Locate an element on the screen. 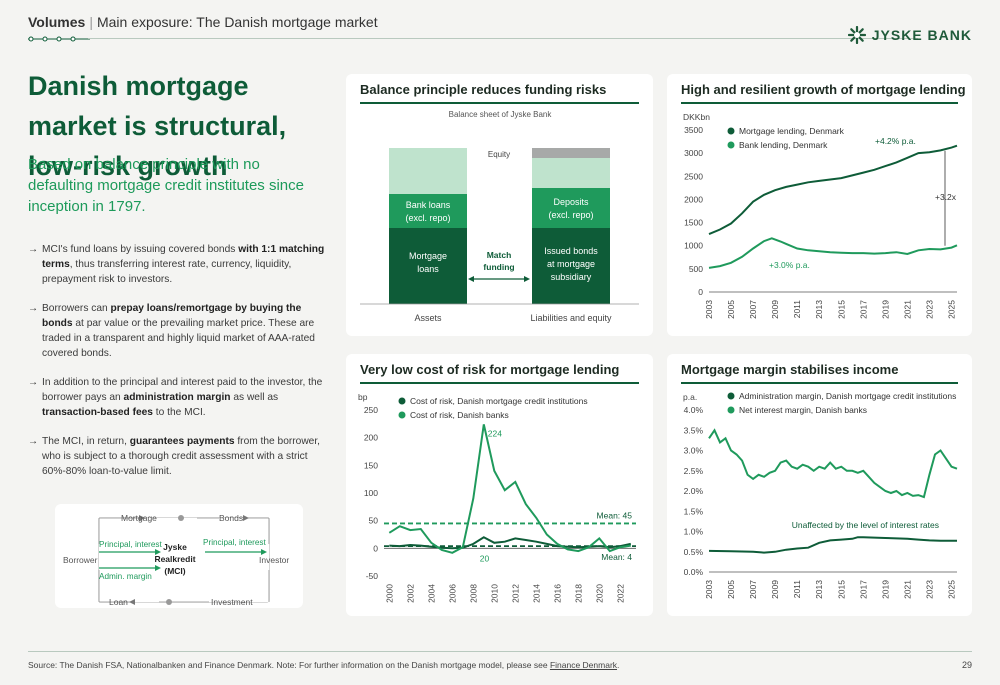 This screenshot has width=1000, height=685. mean-label-mci: Mean: 4 is located at coordinates (616, 557).